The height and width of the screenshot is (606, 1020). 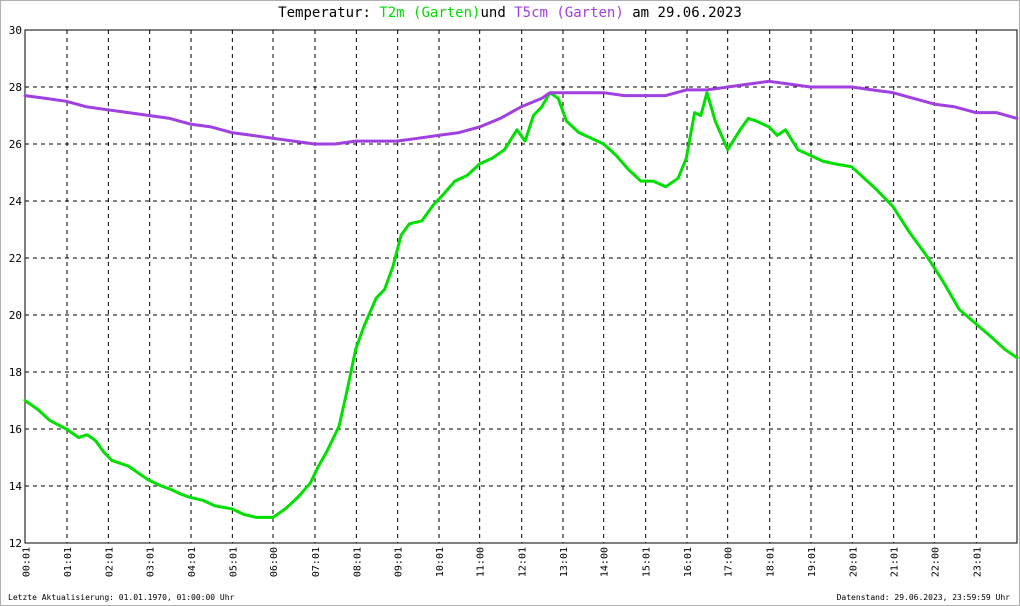 What do you see at coordinates (324, 13) in the screenshot?
I see `title-prefix: Temperatur:` at bounding box center [324, 13].